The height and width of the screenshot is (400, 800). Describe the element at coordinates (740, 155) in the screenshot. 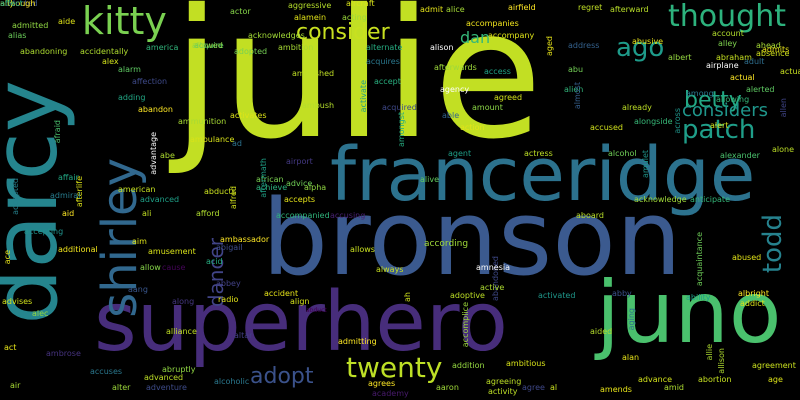

I see `cloud-word: alexander` at that location.